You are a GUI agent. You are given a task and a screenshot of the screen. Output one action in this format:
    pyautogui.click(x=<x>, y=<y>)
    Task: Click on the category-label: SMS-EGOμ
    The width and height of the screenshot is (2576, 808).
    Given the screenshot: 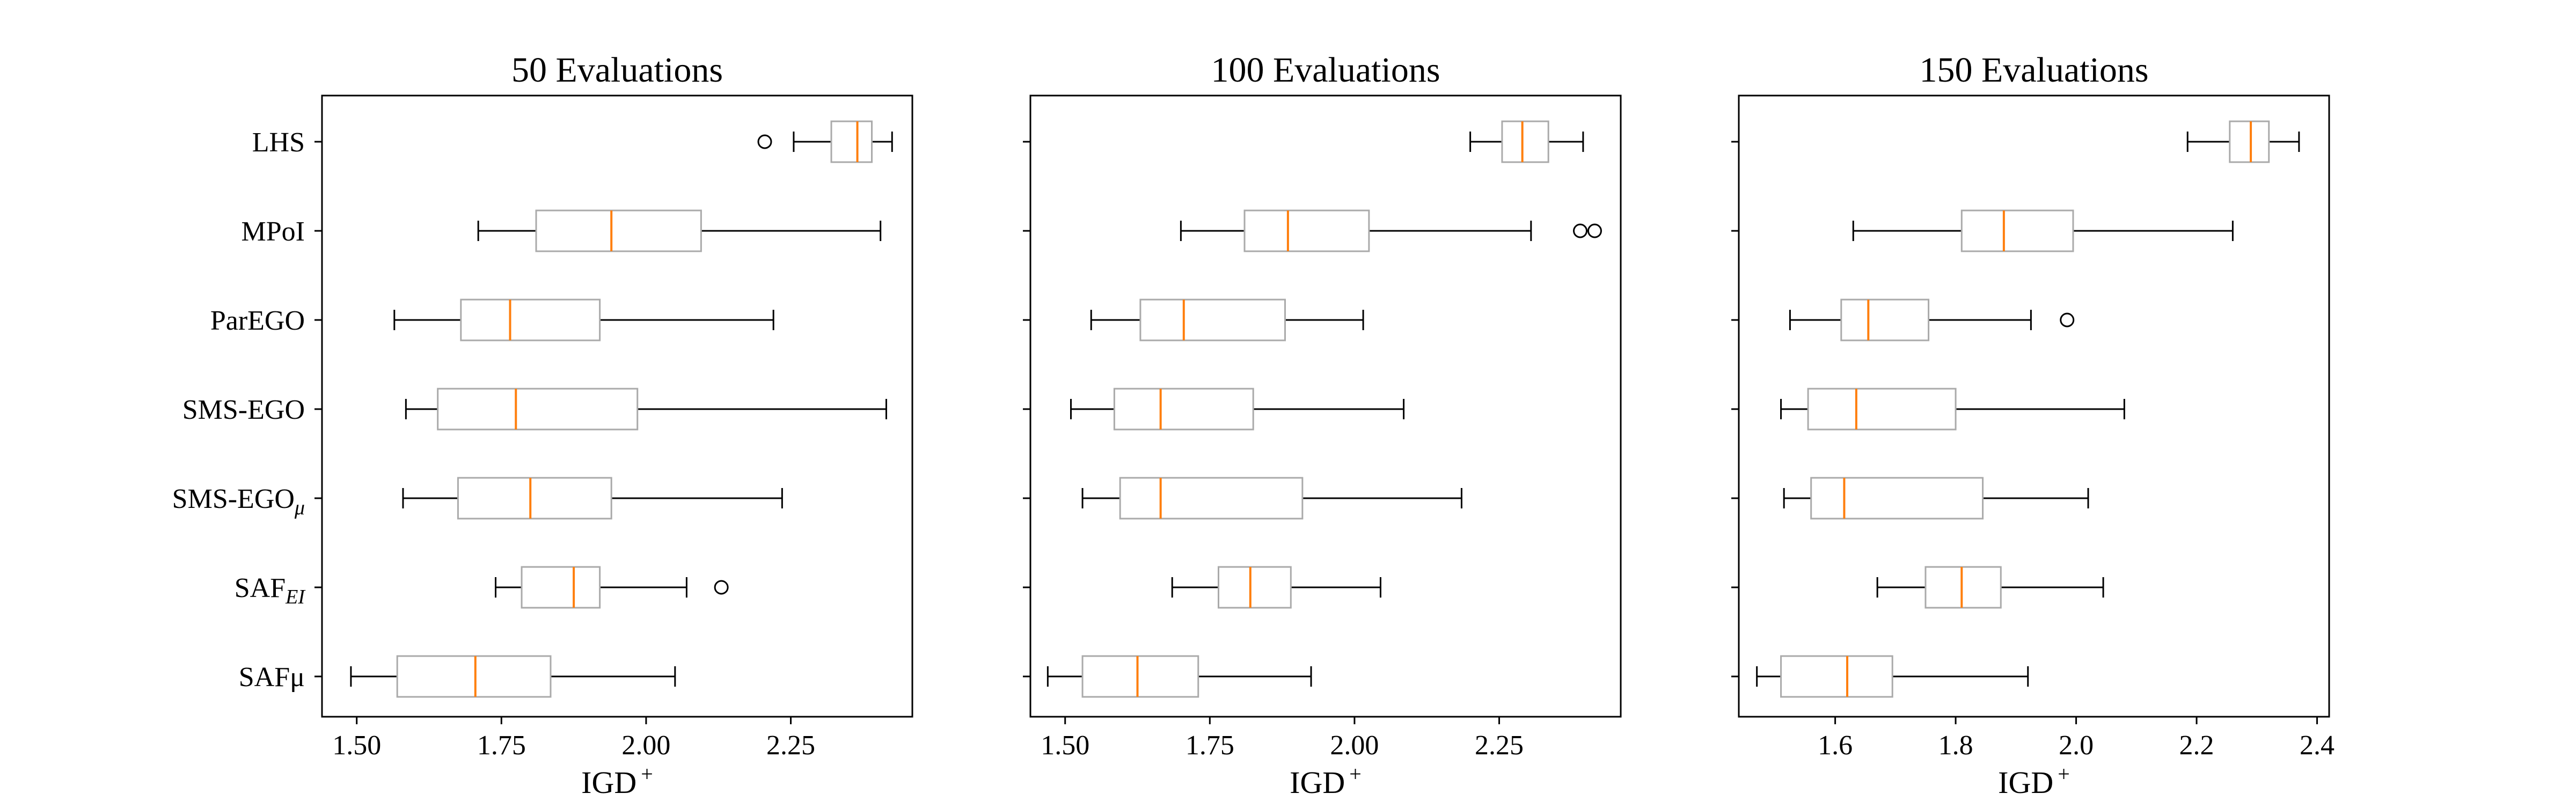 What is the action you would take?
    pyautogui.click(x=238, y=501)
    